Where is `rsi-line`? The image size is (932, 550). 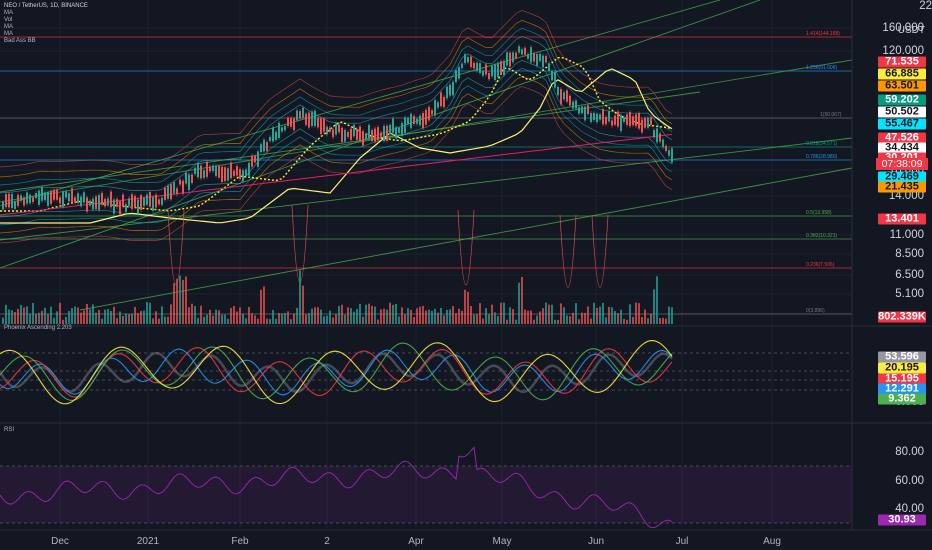
rsi-line is located at coordinates (336, 487).